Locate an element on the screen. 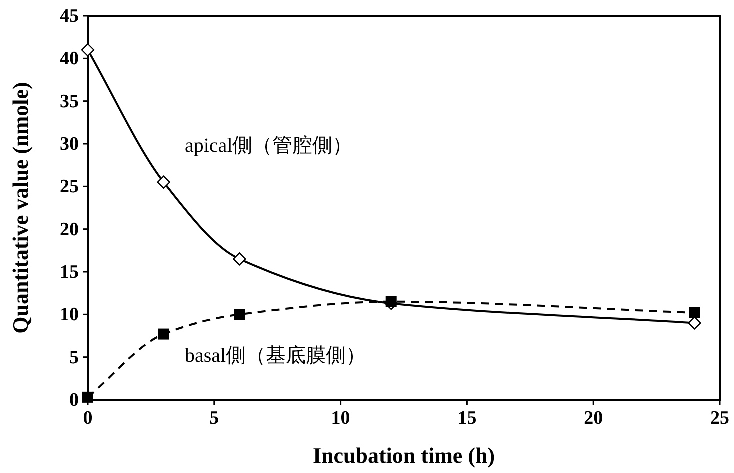  y-tick-label: 5 is located at coordinates (74, 357).